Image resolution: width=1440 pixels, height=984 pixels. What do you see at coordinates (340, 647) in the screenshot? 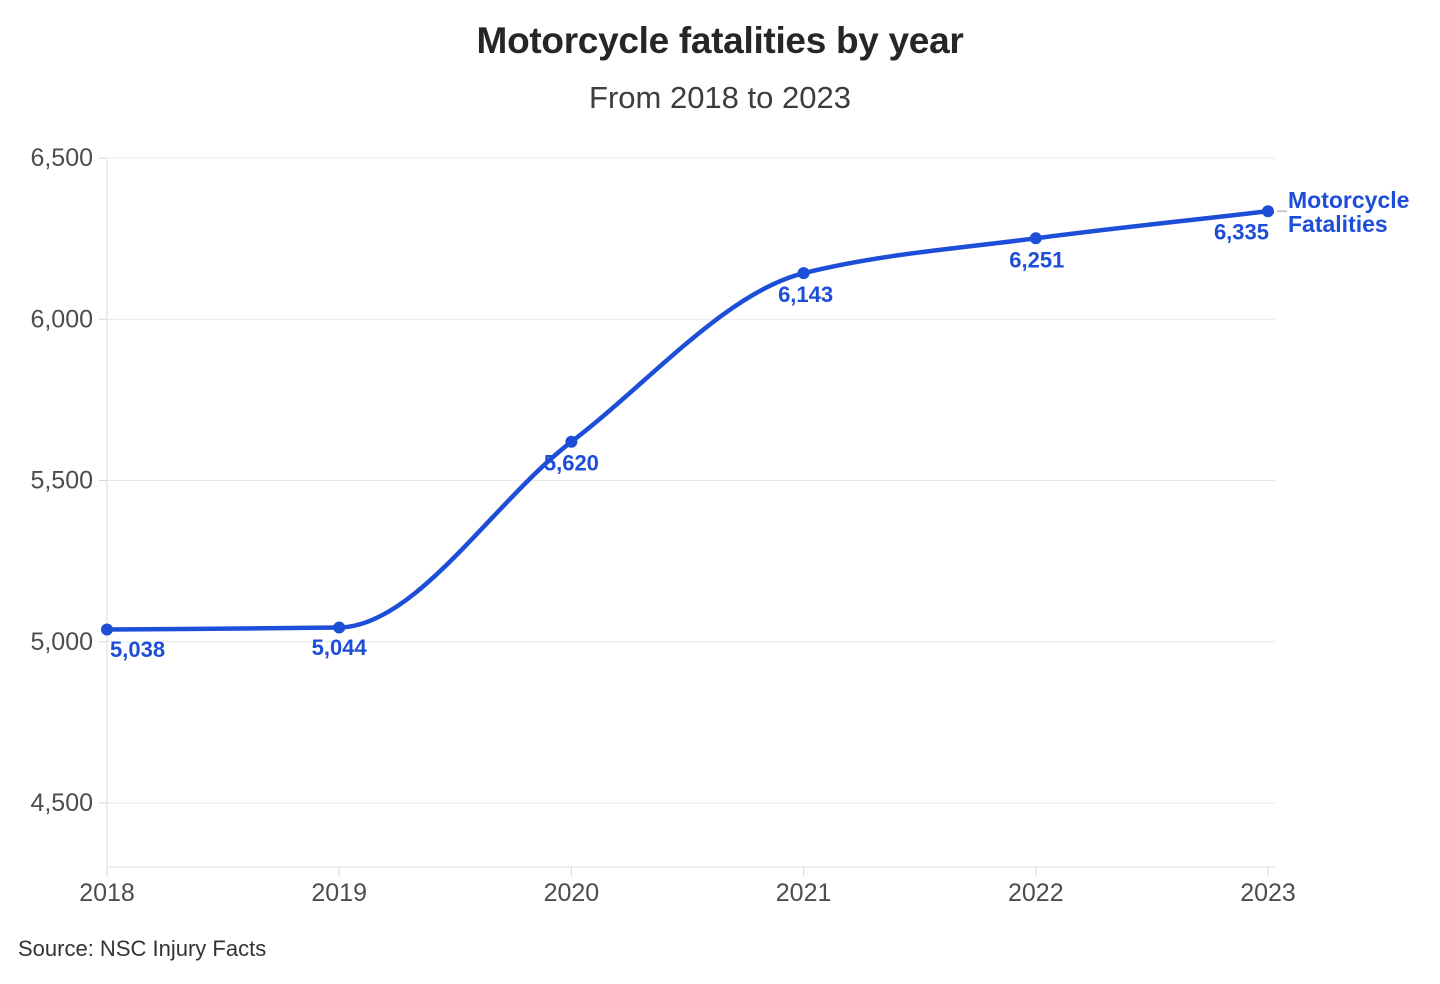
I see `data-point-label: 5,044` at bounding box center [340, 647].